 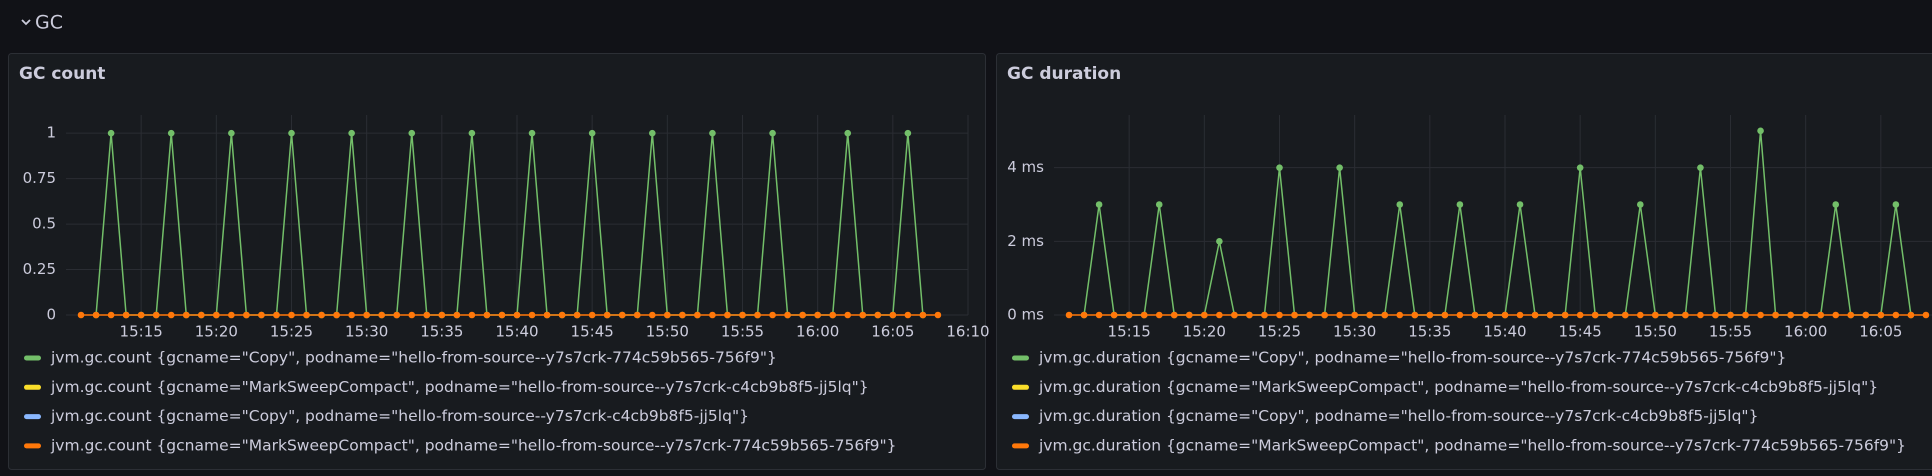 What do you see at coordinates (49, 23) in the screenshot?
I see `section-title: GC` at bounding box center [49, 23].